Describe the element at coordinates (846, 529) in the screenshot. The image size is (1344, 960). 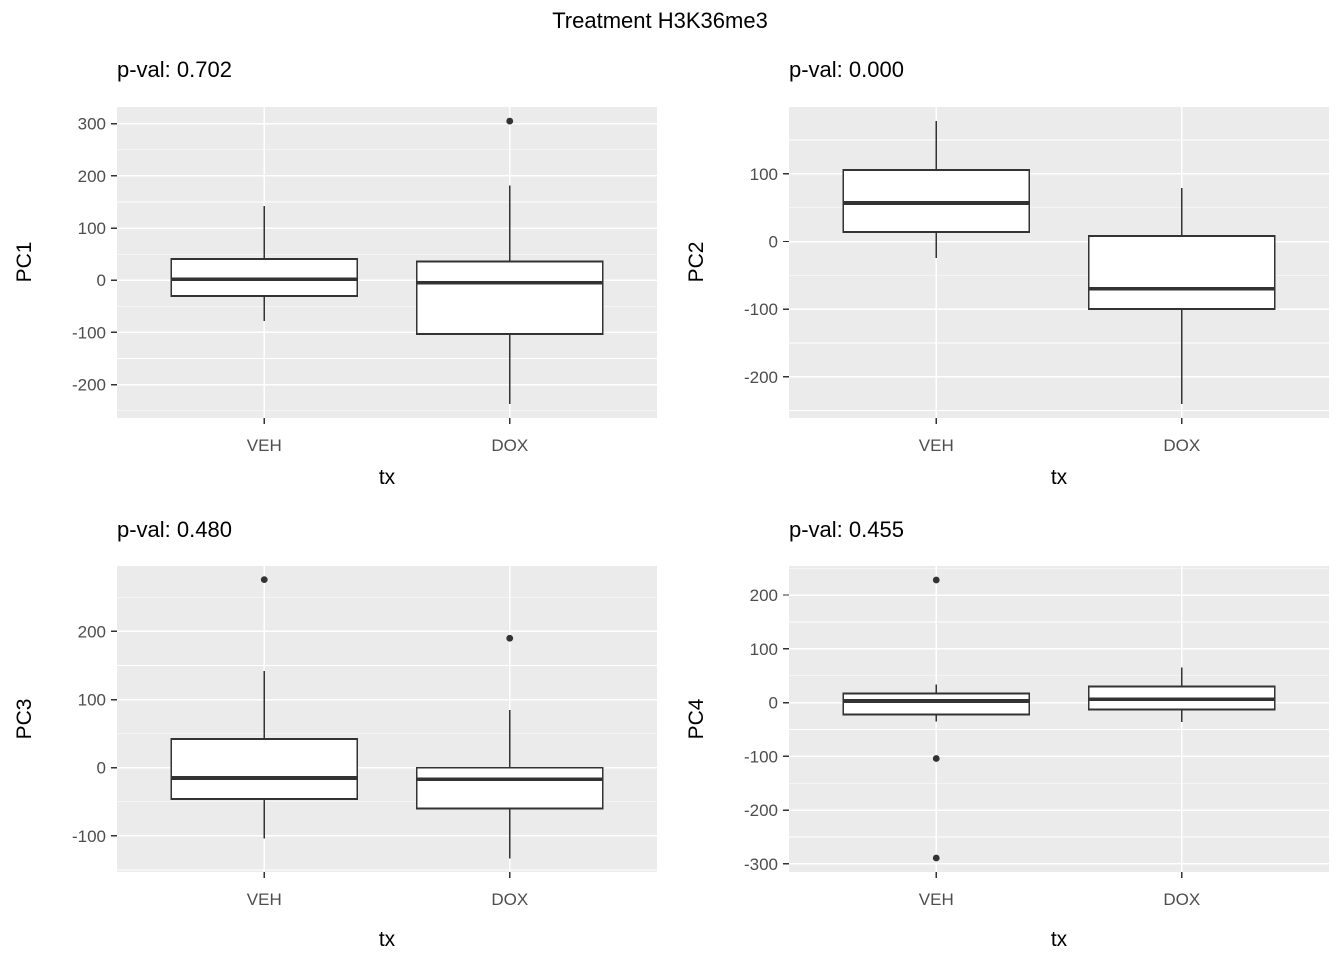
I see `panel-subtitle: p-val: 0.455` at that location.